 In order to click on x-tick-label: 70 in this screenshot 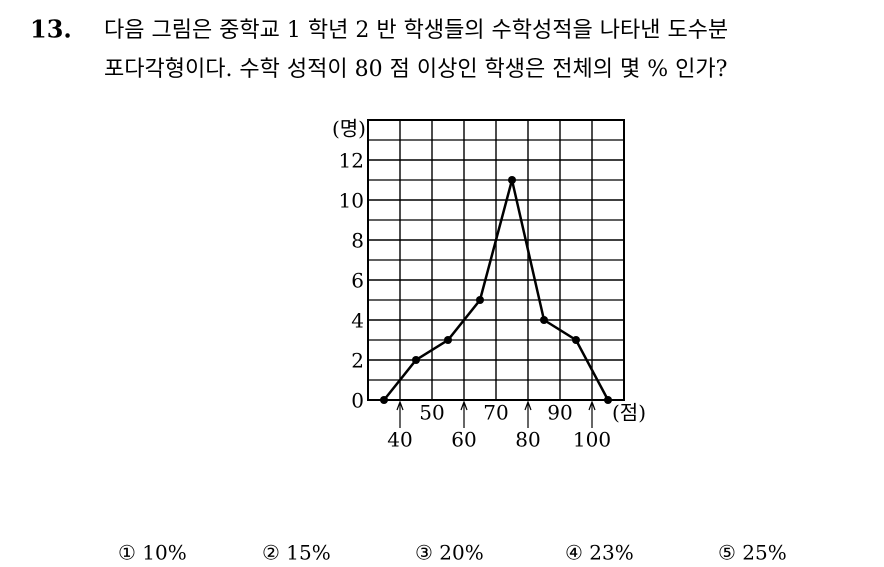, I will do `click(495, 413)`.